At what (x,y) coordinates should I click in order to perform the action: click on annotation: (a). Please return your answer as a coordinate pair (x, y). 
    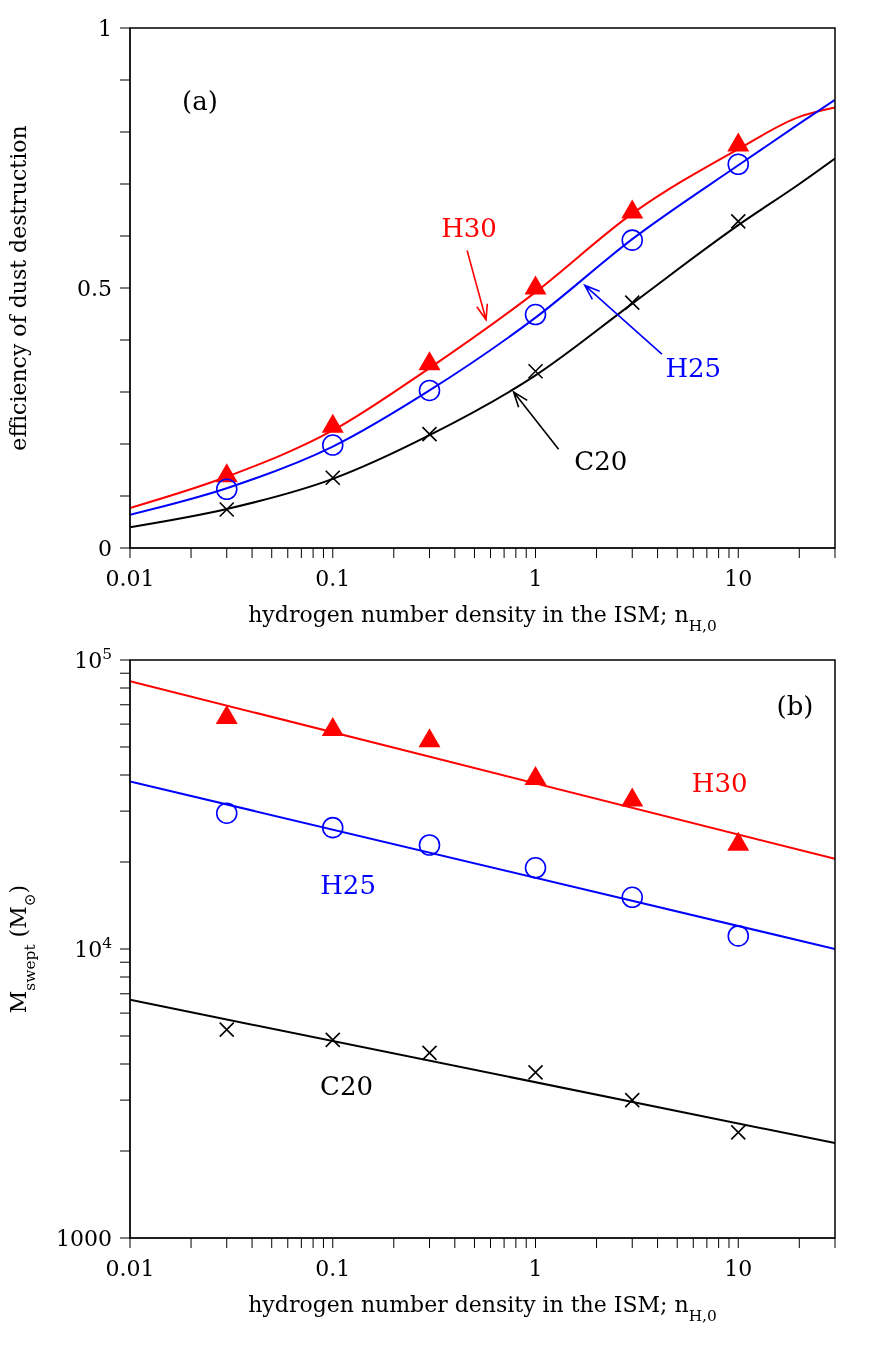
    Looking at the image, I should click on (200, 101).